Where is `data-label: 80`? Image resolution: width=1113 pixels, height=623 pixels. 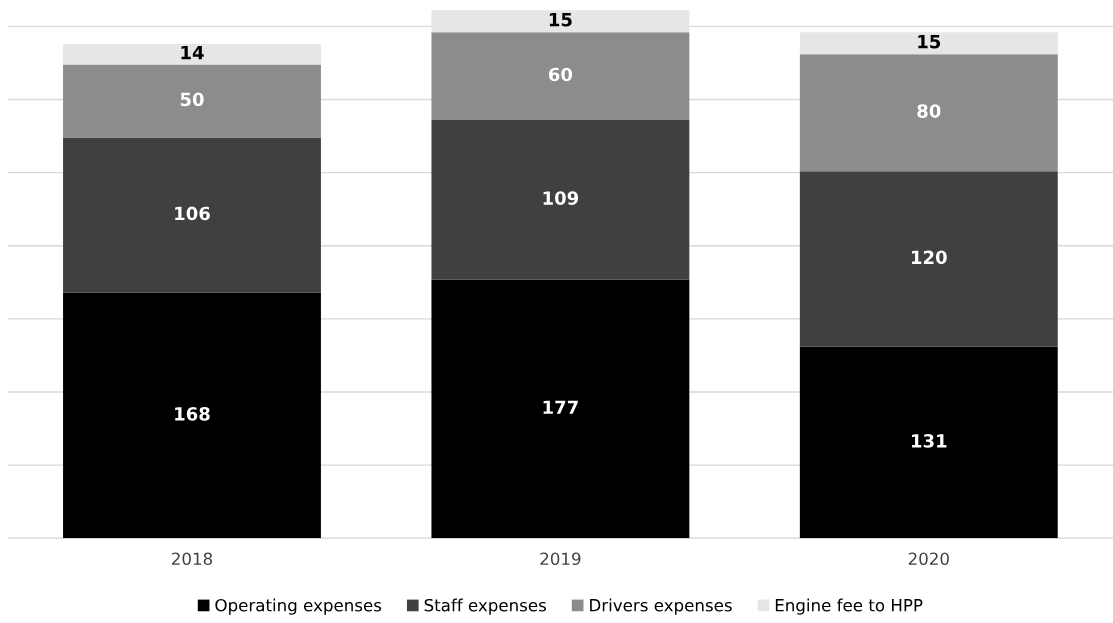
data-label: 80 is located at coordinates (929, 111).